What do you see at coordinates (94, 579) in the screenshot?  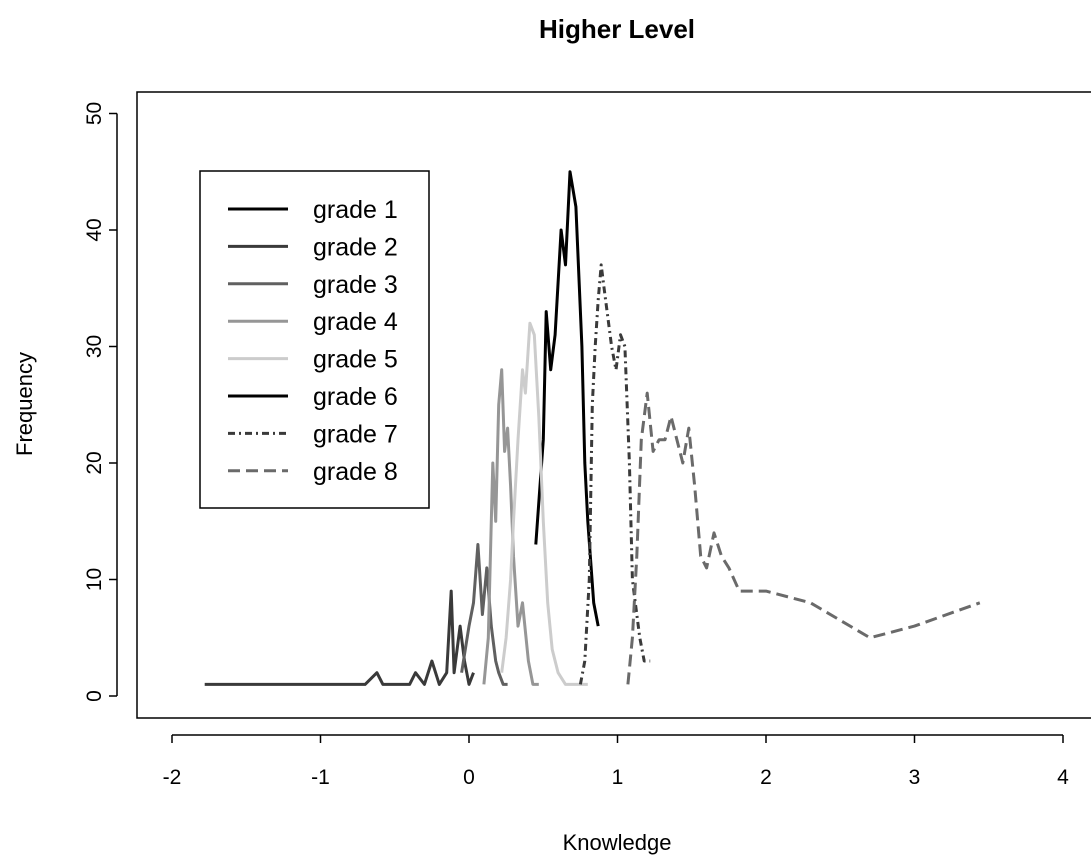 I see `y-tick-label: 10` at bounding box center [94, 579].